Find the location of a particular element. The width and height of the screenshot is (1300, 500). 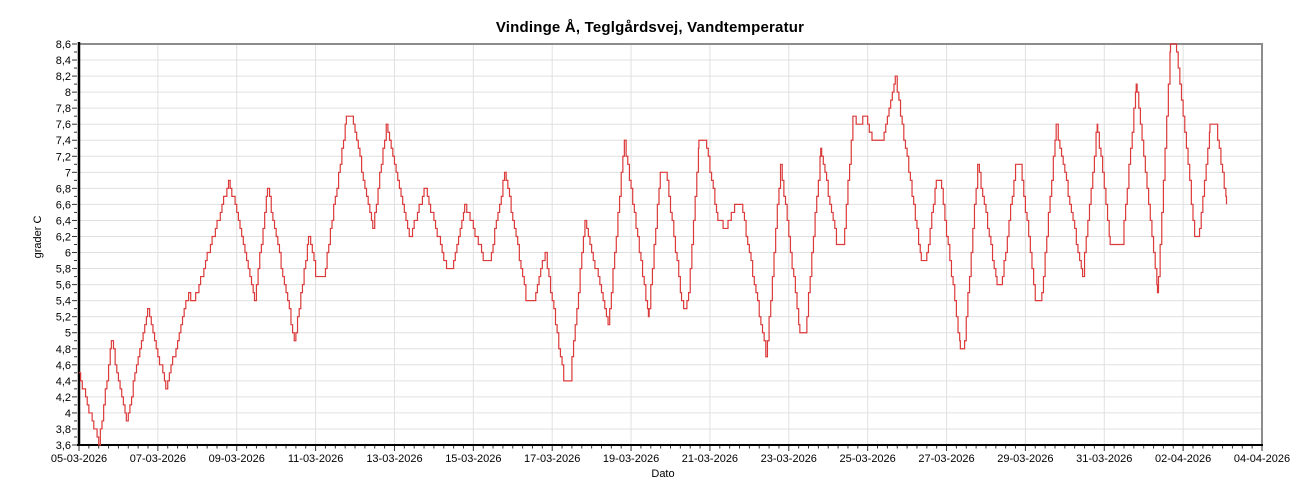

y-tick-label: 7,6 is located at coordinates (63, 125).